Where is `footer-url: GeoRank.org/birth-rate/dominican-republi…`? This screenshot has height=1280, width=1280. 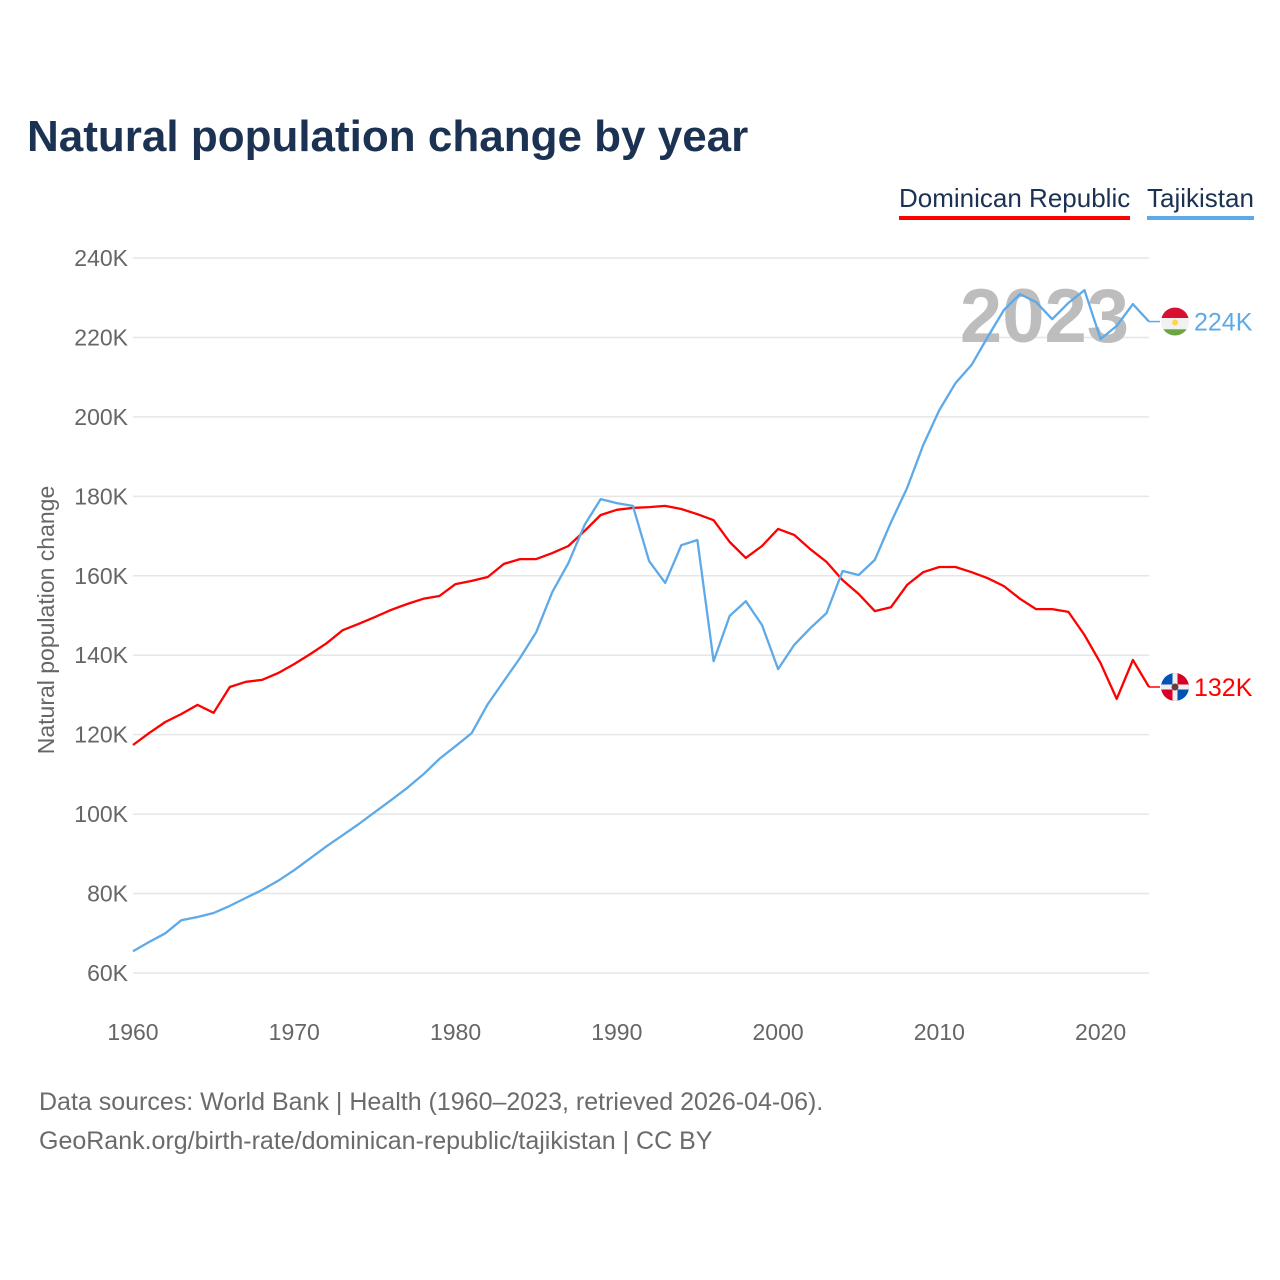
footer-url: GeoRank.org/birth-rate/dominican-republi… is located at coordinates (376, 1141).